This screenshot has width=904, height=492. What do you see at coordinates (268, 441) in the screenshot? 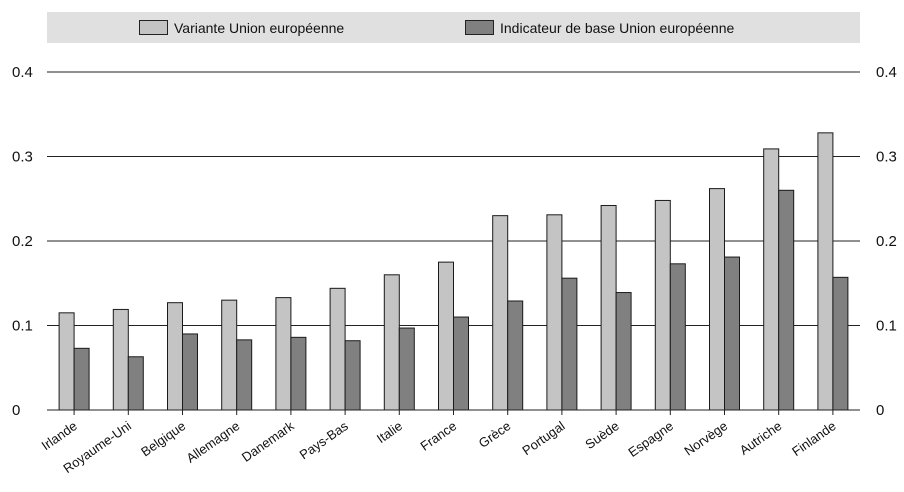
I see `x-tick-label: Danemark` at bounding box center [268, 441].